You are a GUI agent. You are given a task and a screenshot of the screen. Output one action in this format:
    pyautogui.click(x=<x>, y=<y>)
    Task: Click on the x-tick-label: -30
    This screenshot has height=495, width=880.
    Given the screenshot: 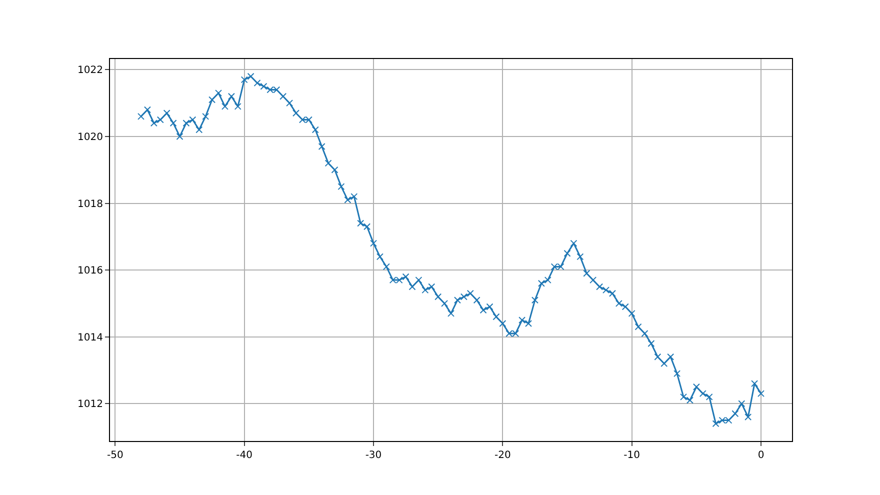 What is the action you would take?
    pyautogui.click(x=373, y=455)
    